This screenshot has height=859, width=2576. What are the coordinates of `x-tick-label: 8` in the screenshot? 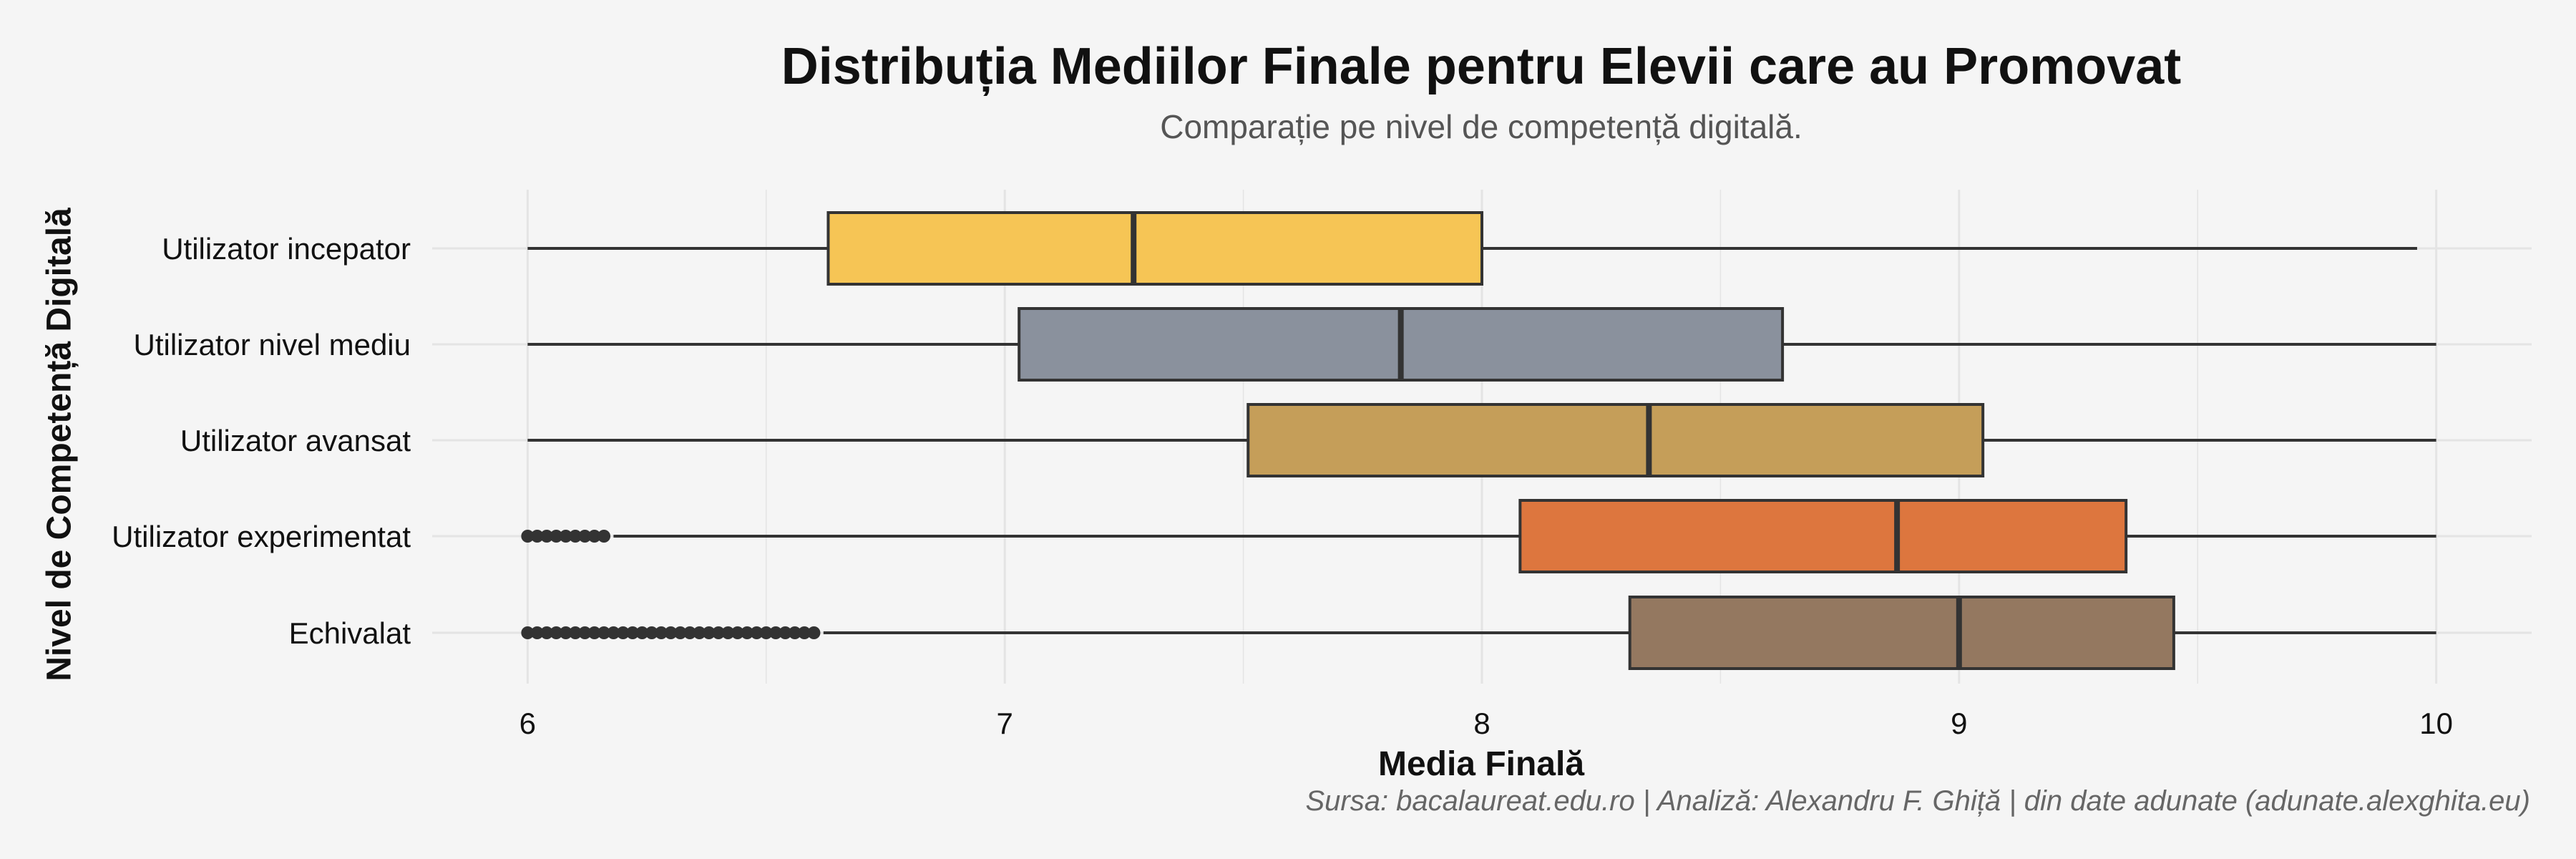 It's located at (1481, 723).